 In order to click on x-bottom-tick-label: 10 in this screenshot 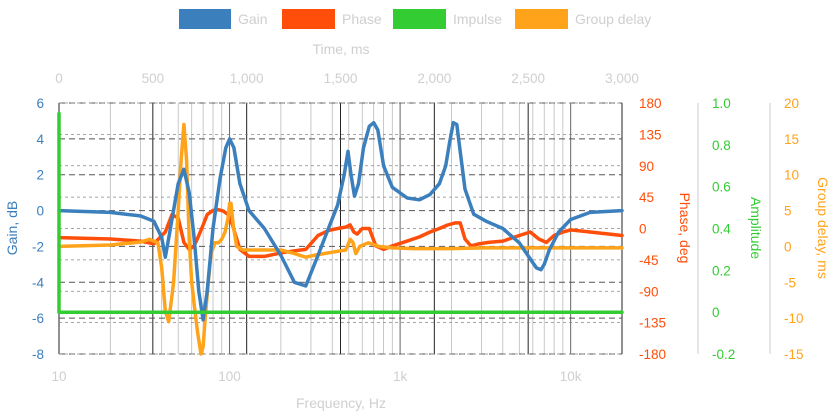, I will do `click(58, 376)`.